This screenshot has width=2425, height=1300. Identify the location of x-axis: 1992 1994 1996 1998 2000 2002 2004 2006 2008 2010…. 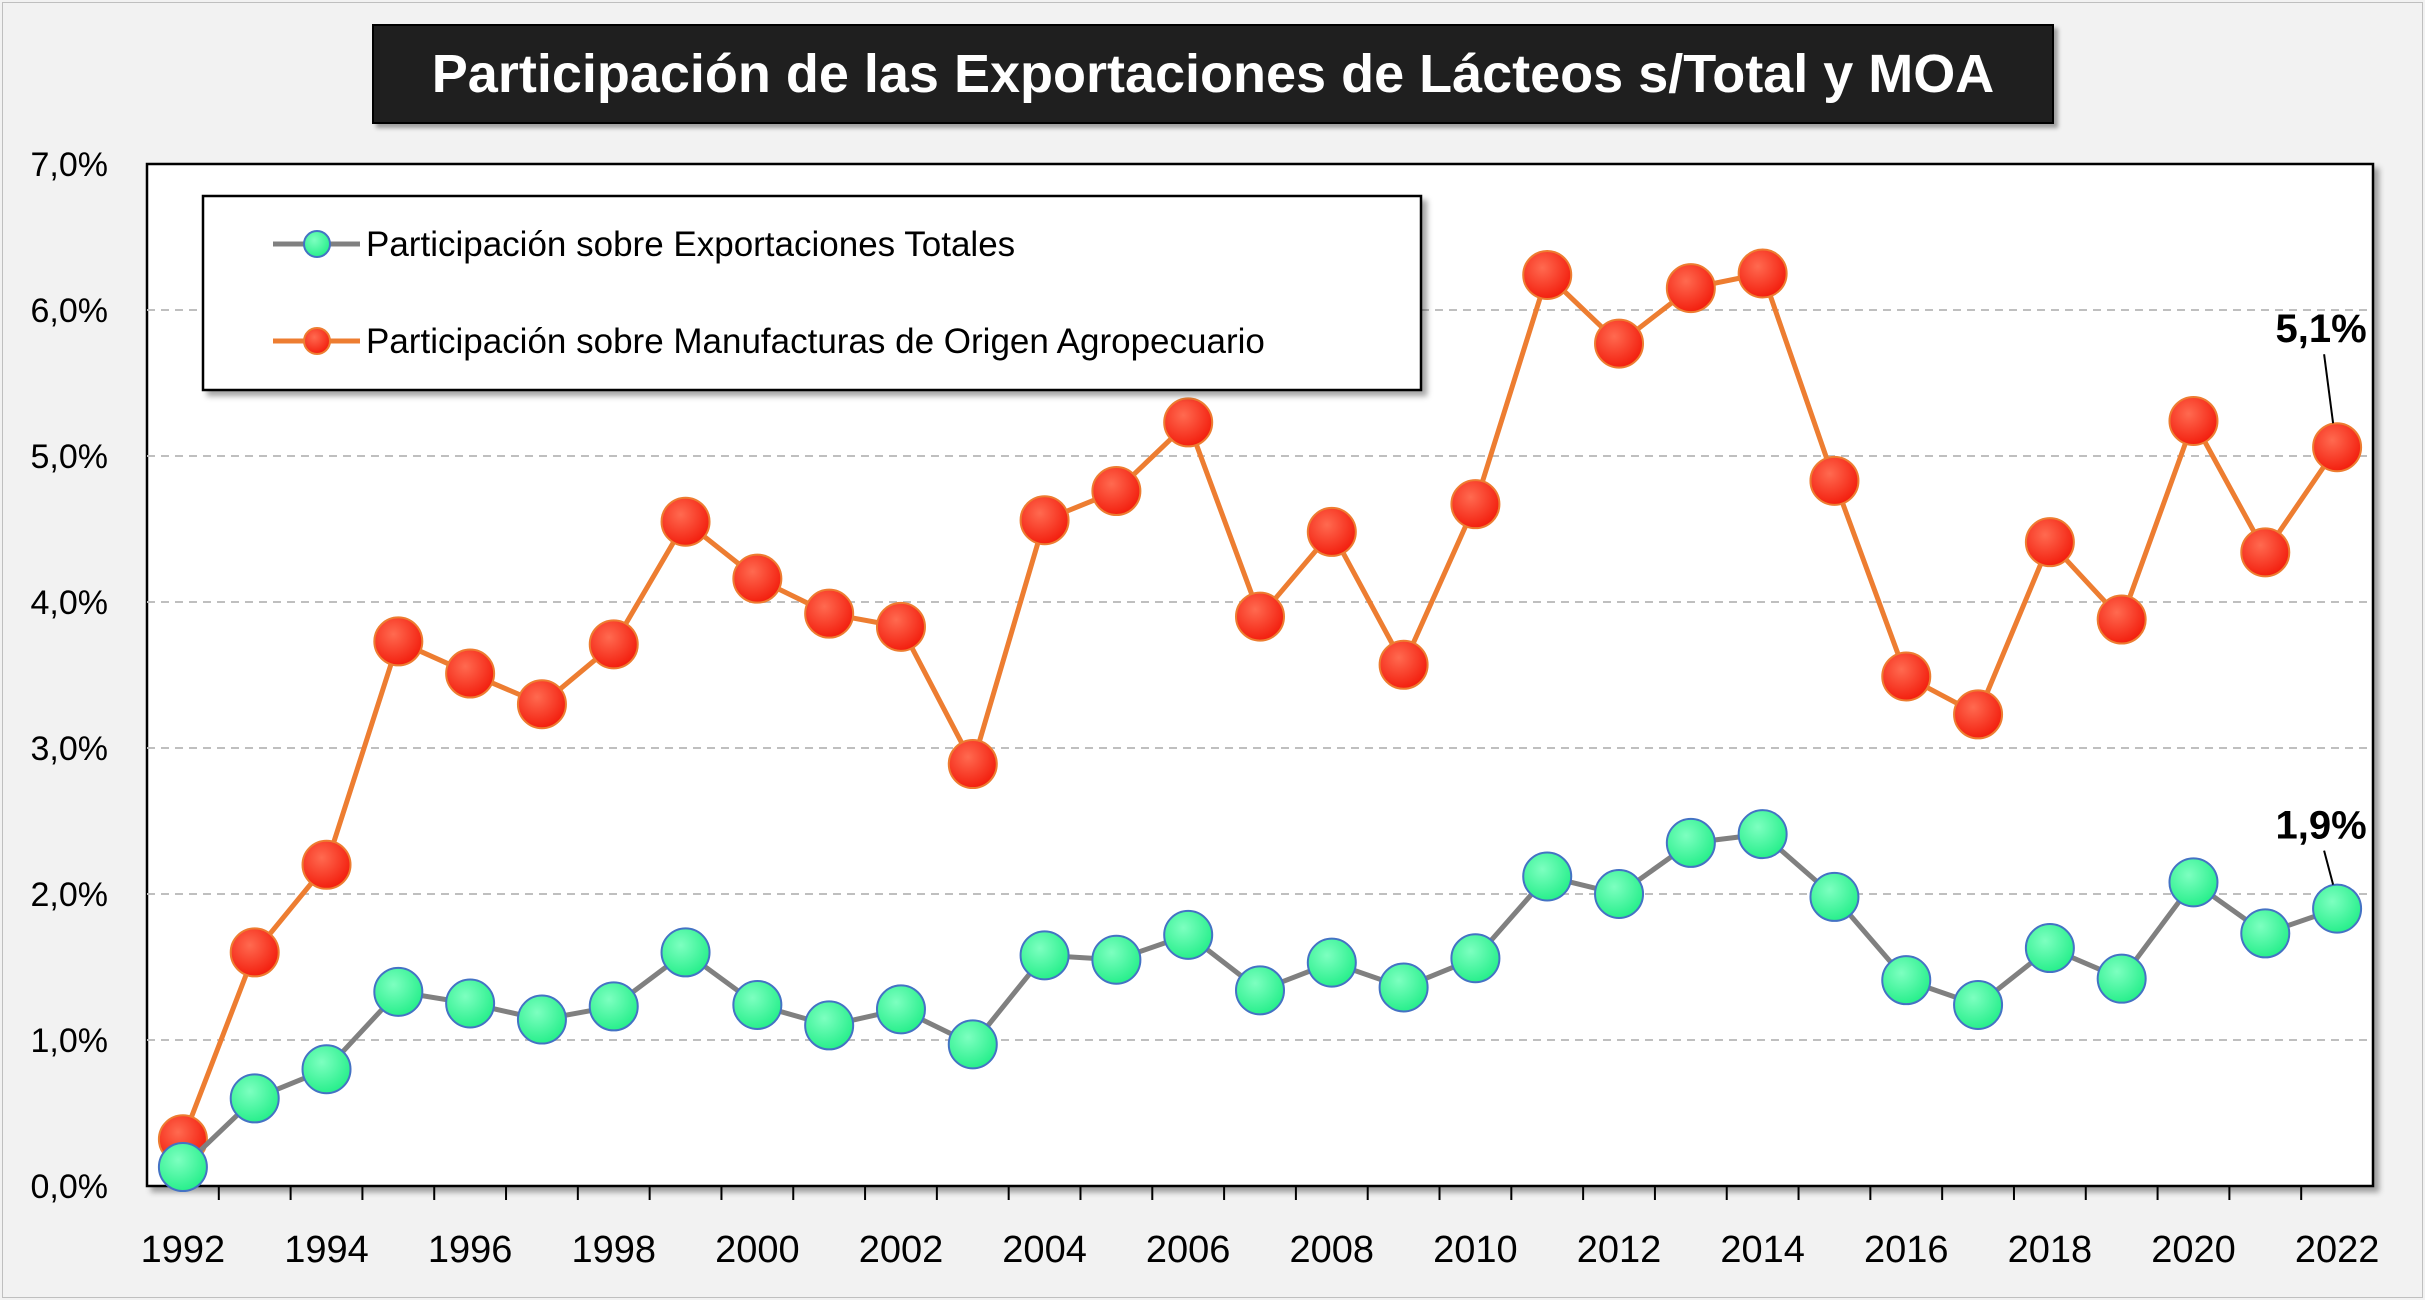
(1260, 1228).